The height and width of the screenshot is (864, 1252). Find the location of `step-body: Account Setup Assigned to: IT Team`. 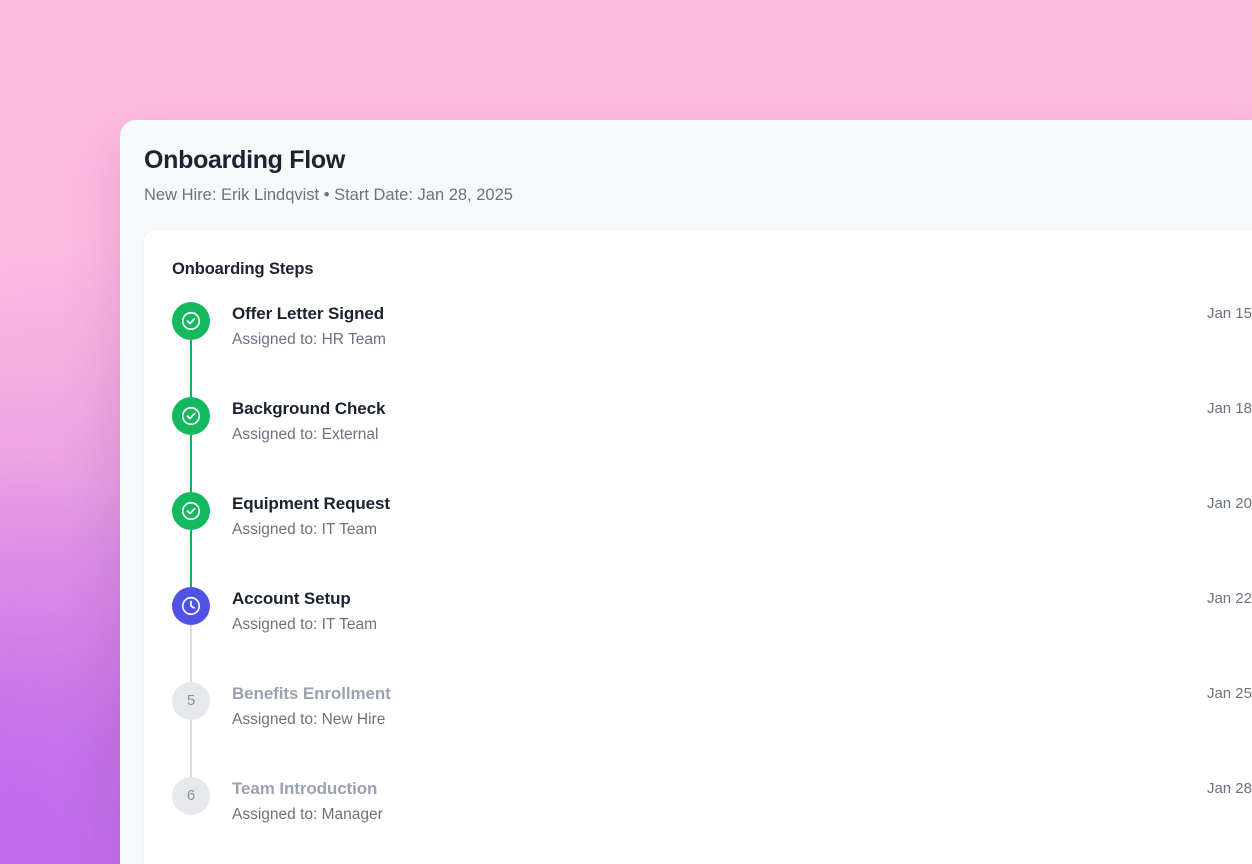

step-body: Account Setup Assigned to: IT Team is located at coordinates (700, 611).